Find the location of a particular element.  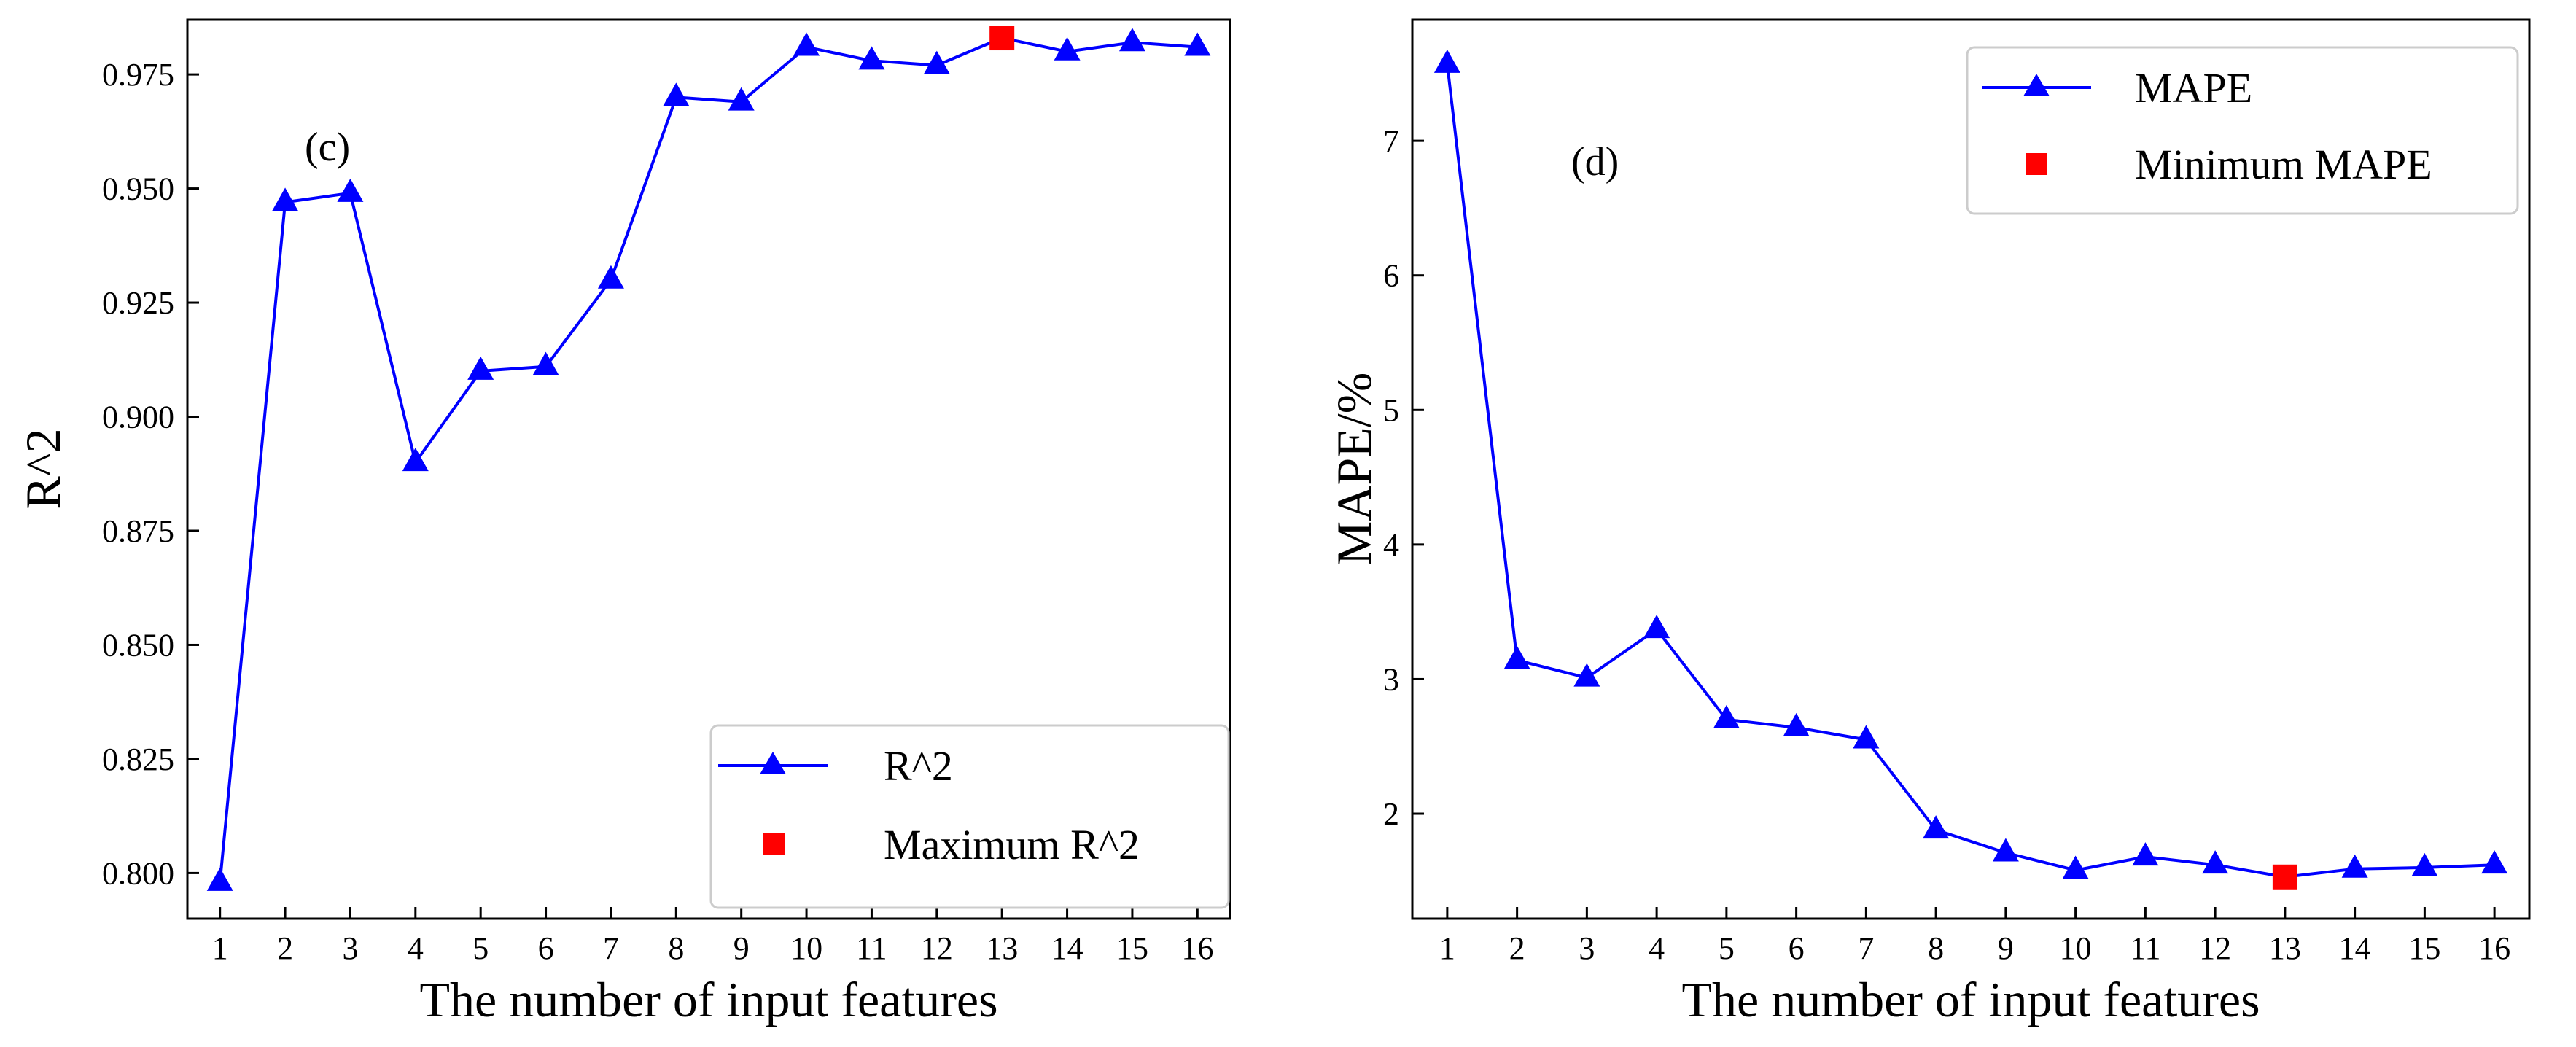

y-tick-label: 2 is located at coordinates (1391, 814).